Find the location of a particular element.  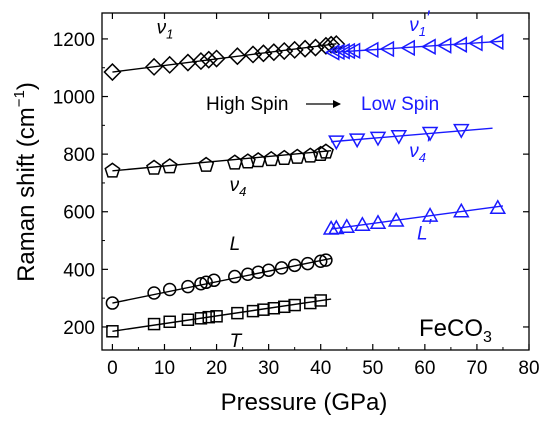

y-tick-label: 800 is located at coordinates (79, 155).